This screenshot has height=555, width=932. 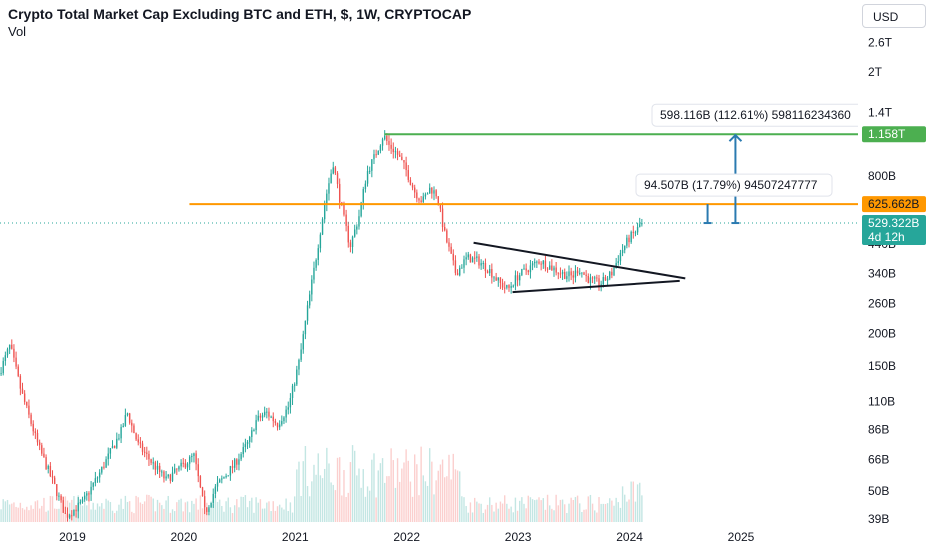 I want to click on time-axis-bg, so click(x=429, y=536).